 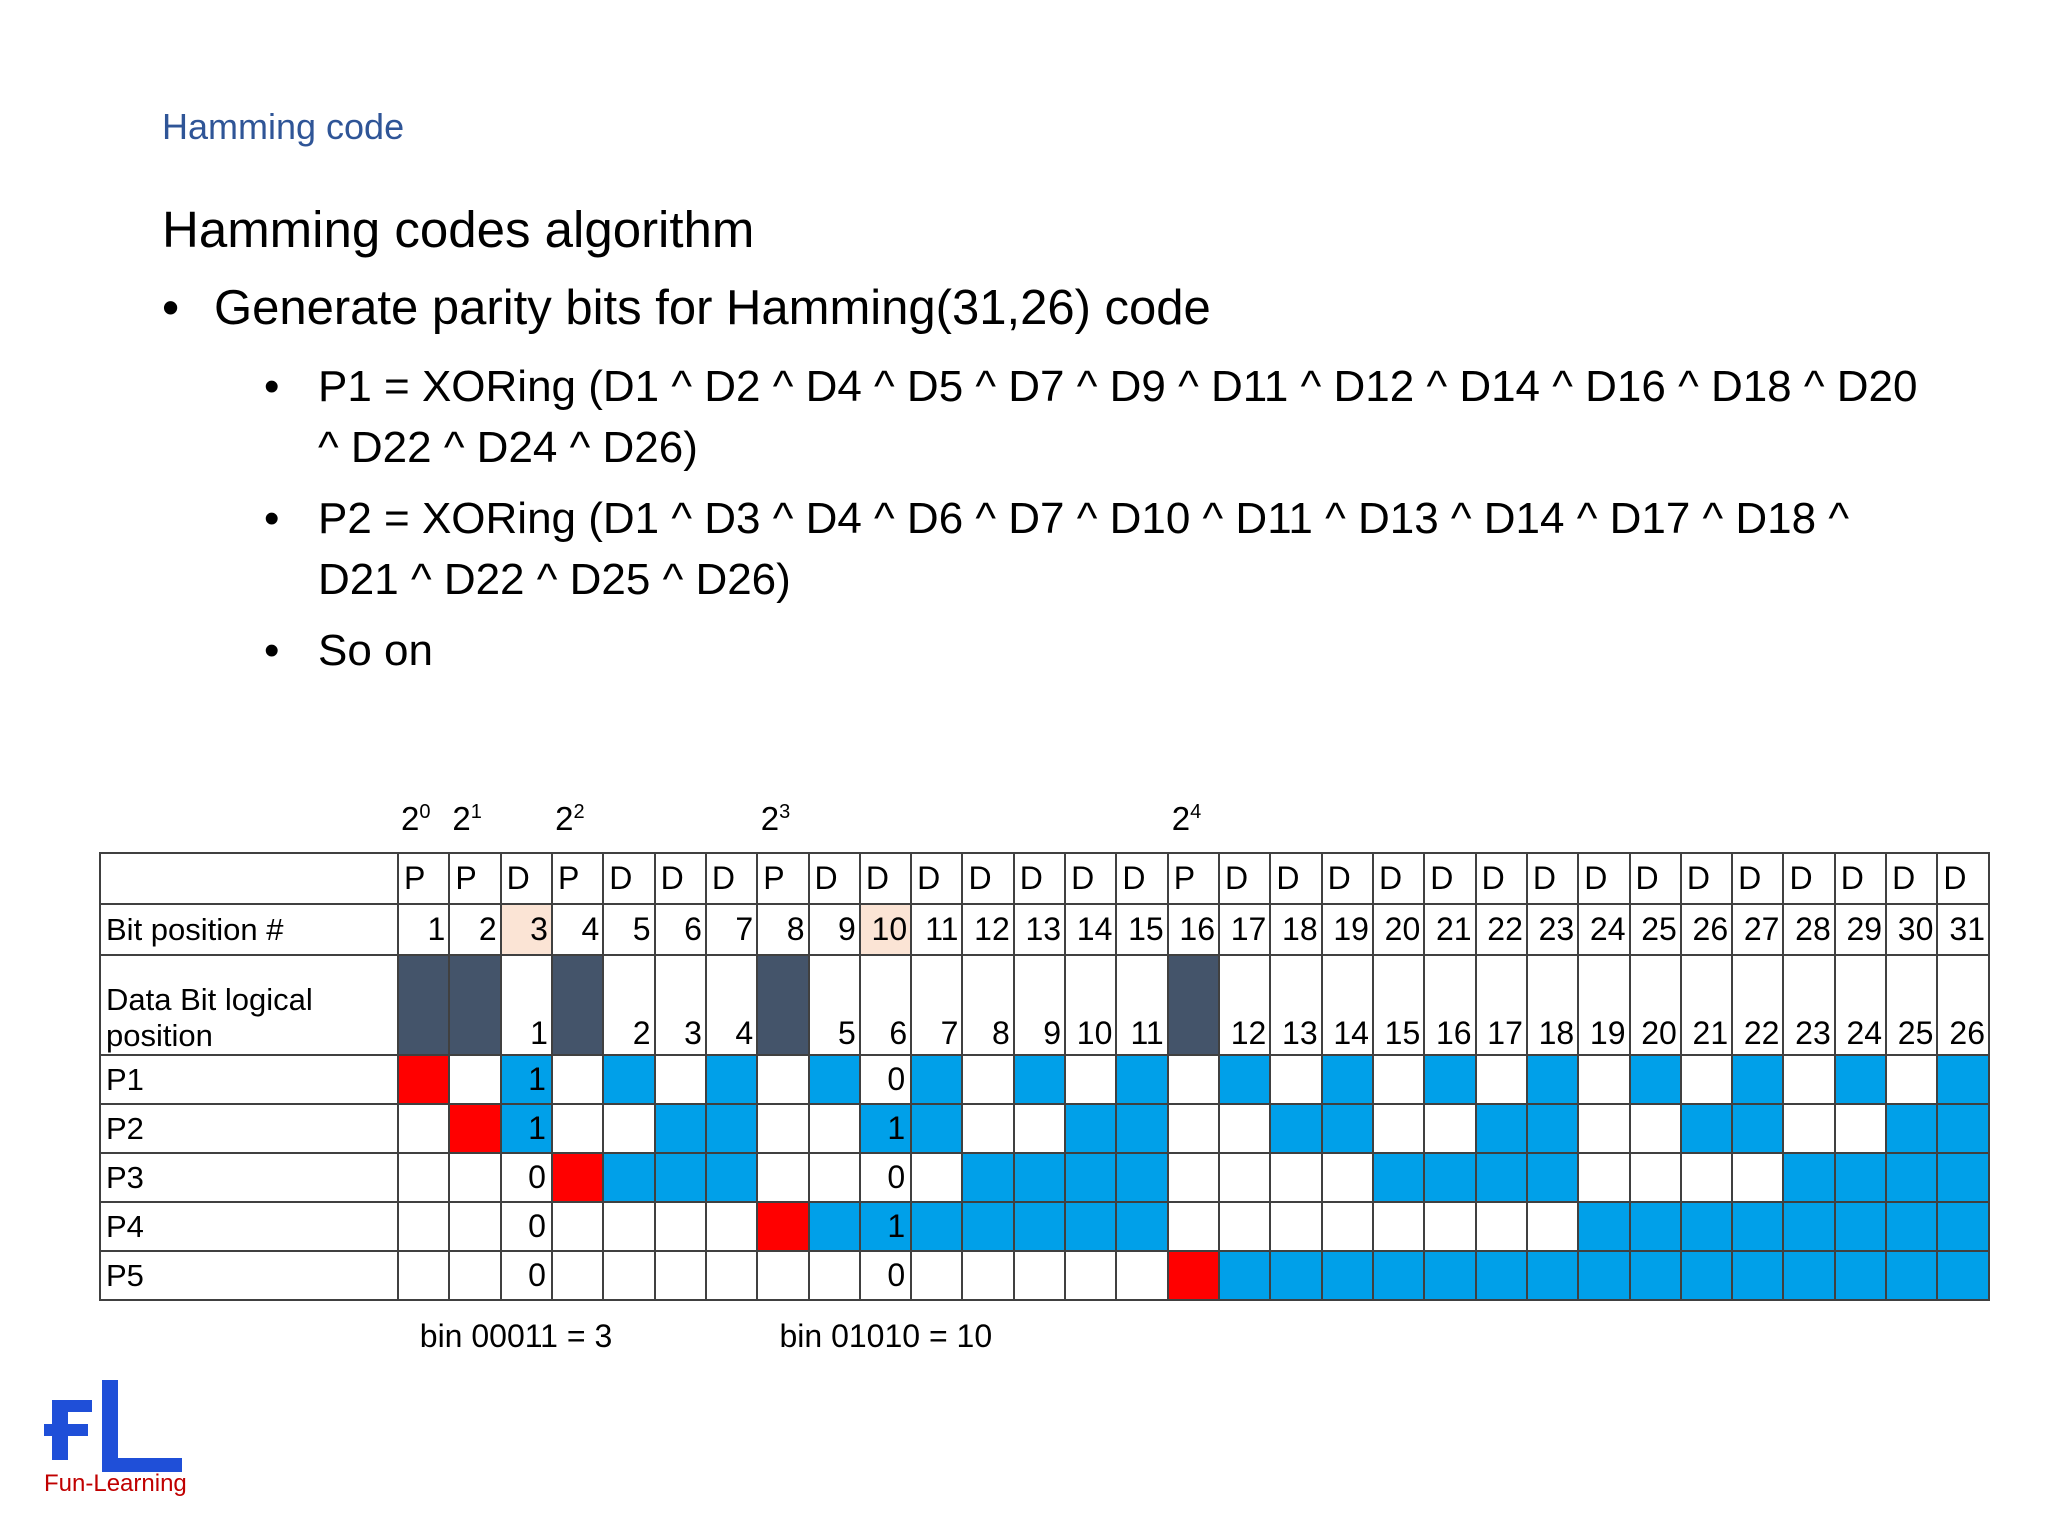 I want to click on row-label: P2, so click(x=249, y=1128).